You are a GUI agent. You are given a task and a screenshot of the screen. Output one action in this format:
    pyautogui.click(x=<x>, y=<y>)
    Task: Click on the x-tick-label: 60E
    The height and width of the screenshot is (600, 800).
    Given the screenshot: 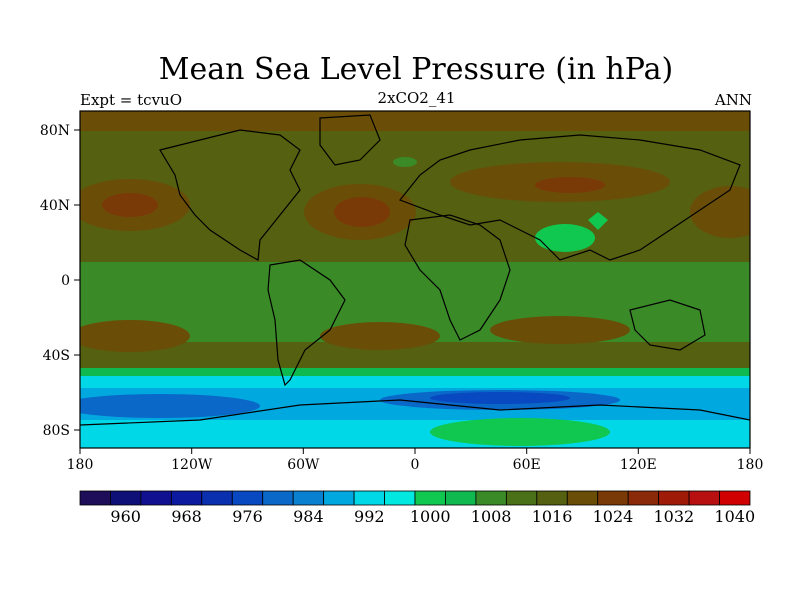 What is the action you would take?
    pyautogui.click(x=527, y=465)
    